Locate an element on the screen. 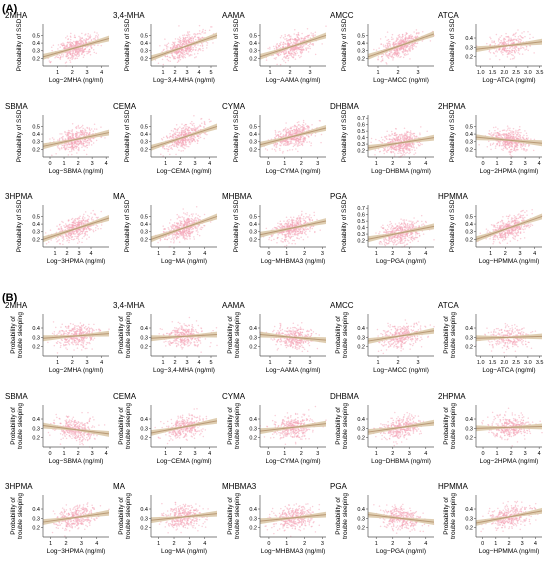 The height and width of the screenshot is (567, 550). y-tick-label: 0.3 is located at coordinates (144, 143).